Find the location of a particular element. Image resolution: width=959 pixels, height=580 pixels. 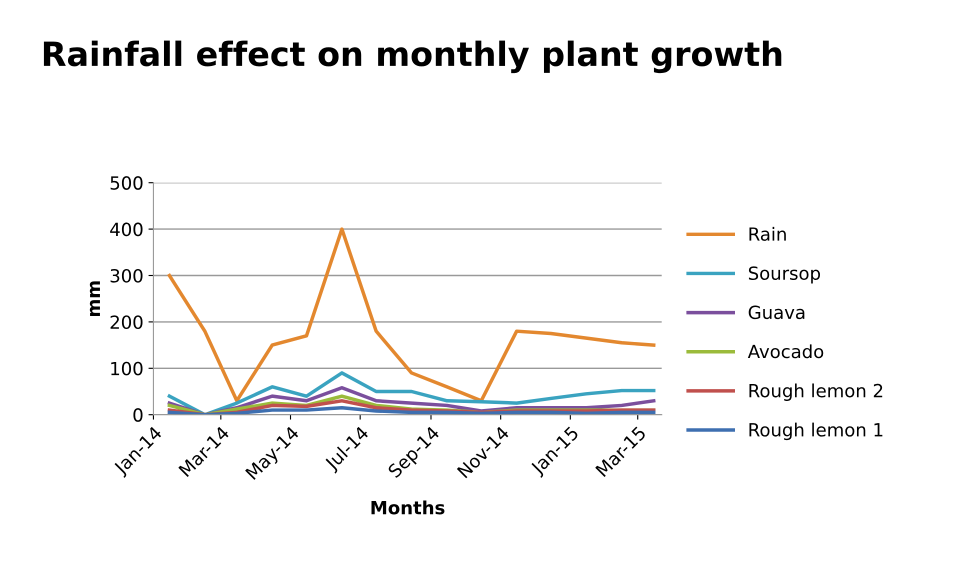

y-axis-title: mm is located at coordinates (95, 298).